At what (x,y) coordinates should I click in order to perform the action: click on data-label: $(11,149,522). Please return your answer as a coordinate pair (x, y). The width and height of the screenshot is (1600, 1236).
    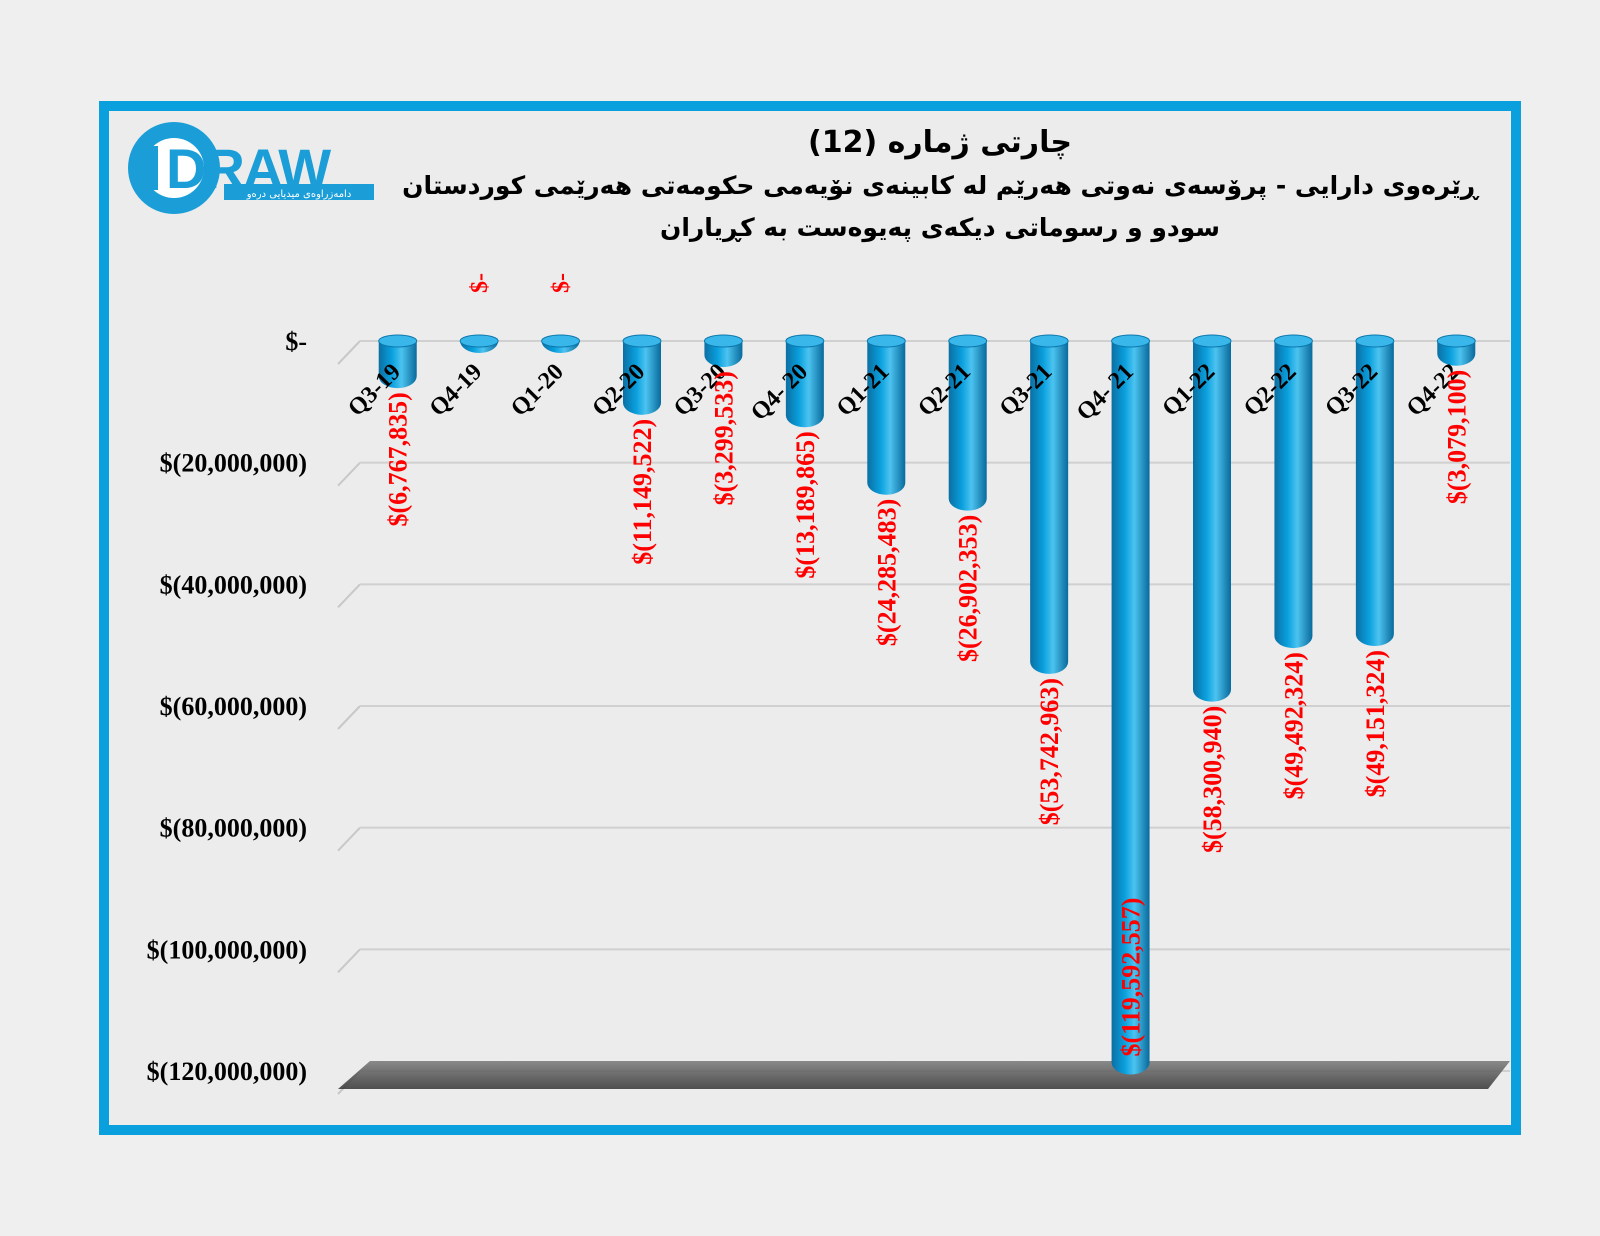
    Looking at the image, I should click on (642, 492).